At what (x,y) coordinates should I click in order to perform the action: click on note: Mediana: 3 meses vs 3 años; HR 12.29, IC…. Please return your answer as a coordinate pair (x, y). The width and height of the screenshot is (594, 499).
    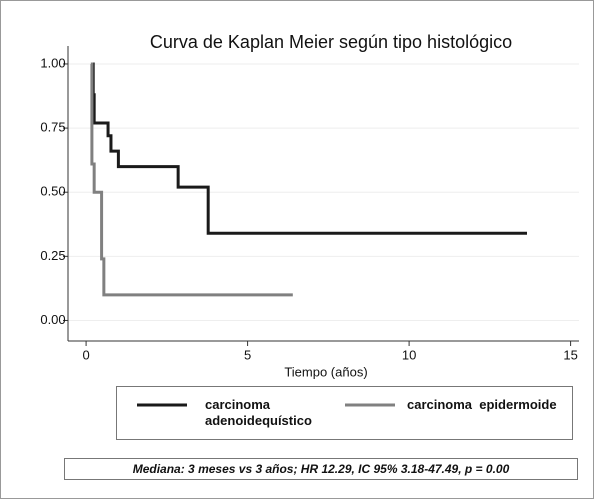
    Looking at the image, I should click on (321, 469).